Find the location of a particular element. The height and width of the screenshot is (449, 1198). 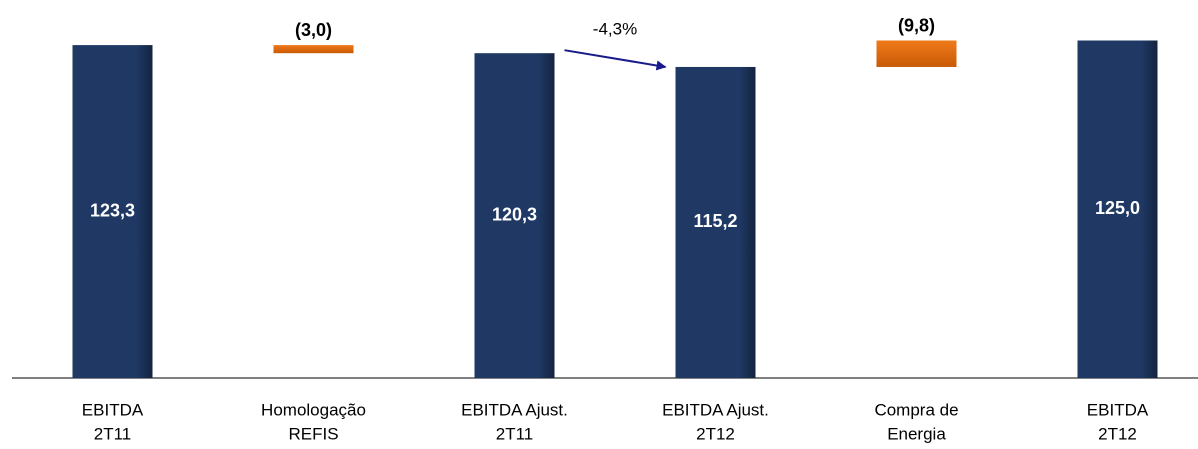

value-label: 120,3 is located at coordinates (514, 214).